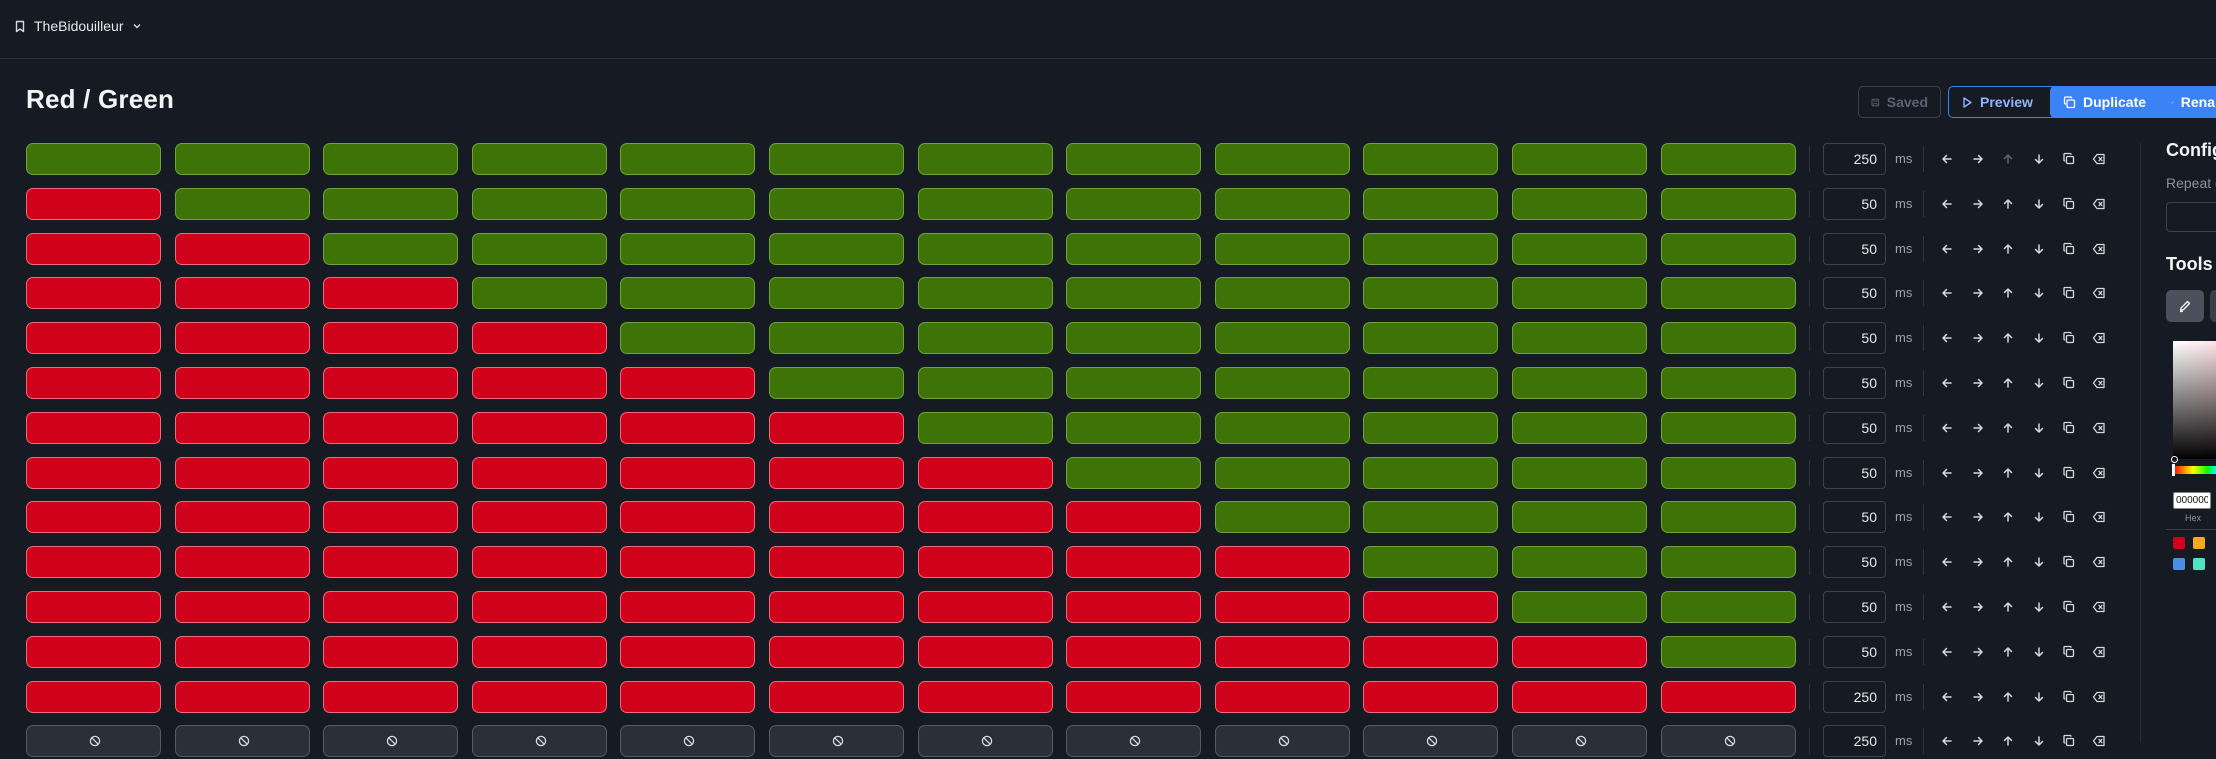 This screenshot has height=759, width=2216. Describe the element at coordinates (2004, 102) in the screenshot. I see `preview-button: Preview` at that location.